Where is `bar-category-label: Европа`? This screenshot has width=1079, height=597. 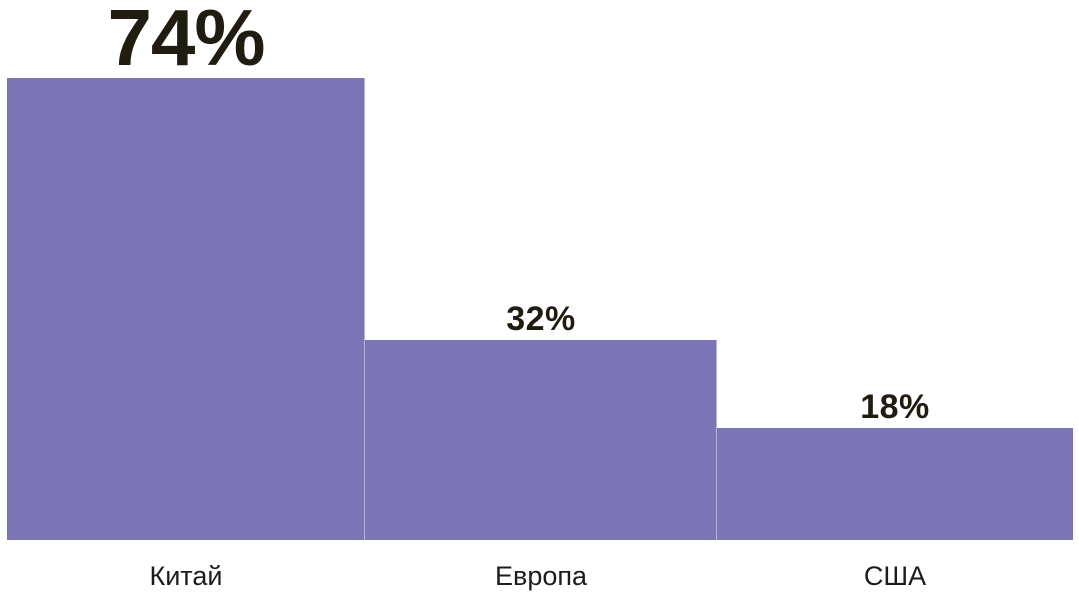 bar-category-label: Европа is located at coordinates (541, 576).